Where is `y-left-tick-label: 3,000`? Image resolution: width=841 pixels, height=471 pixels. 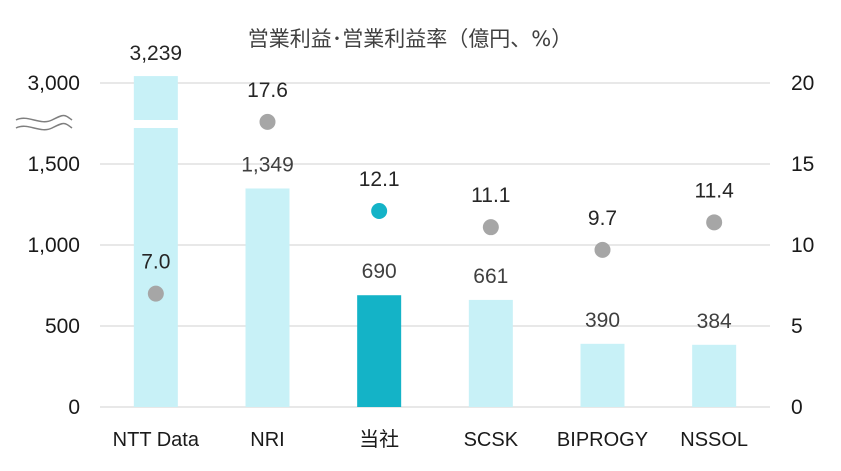 y-left-tick-label: 3,000 is located at coordinates (53, 83).